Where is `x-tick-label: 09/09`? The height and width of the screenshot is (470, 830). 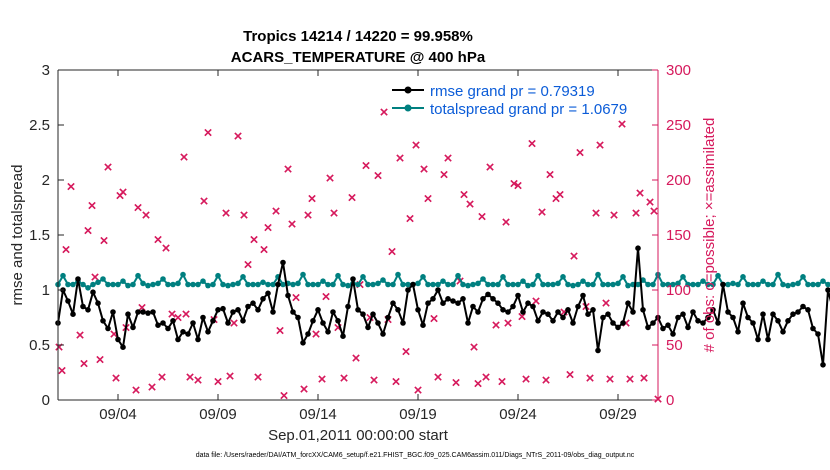
x-tick-label: 09/09 is located at coordinates (218, 414).